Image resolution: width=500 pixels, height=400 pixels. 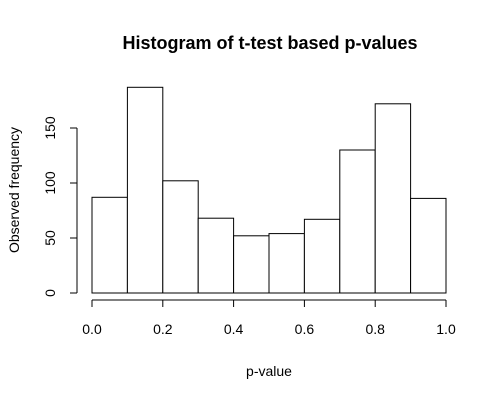 What do you see at coordinates (60, 206) in the screenshot?
I see `y-axis: 0 50 100 150` at bounding box center [60, 206].